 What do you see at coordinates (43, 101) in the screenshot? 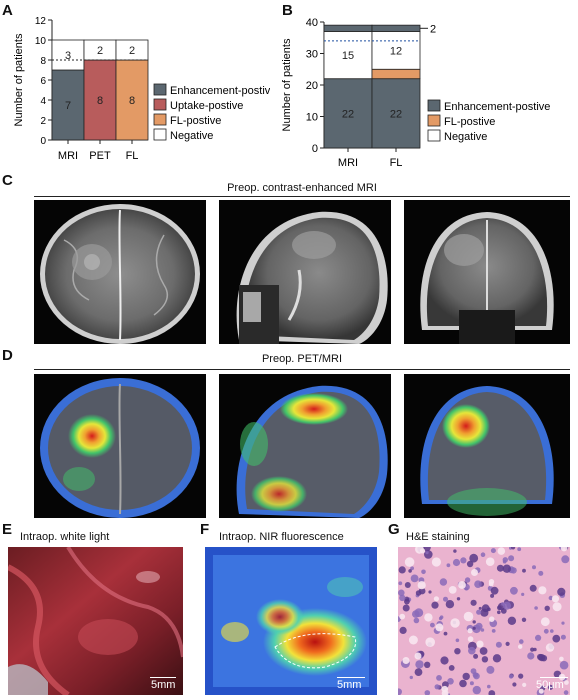
I see `y-tick-label-a: 4` at bounding box center [43, 101].